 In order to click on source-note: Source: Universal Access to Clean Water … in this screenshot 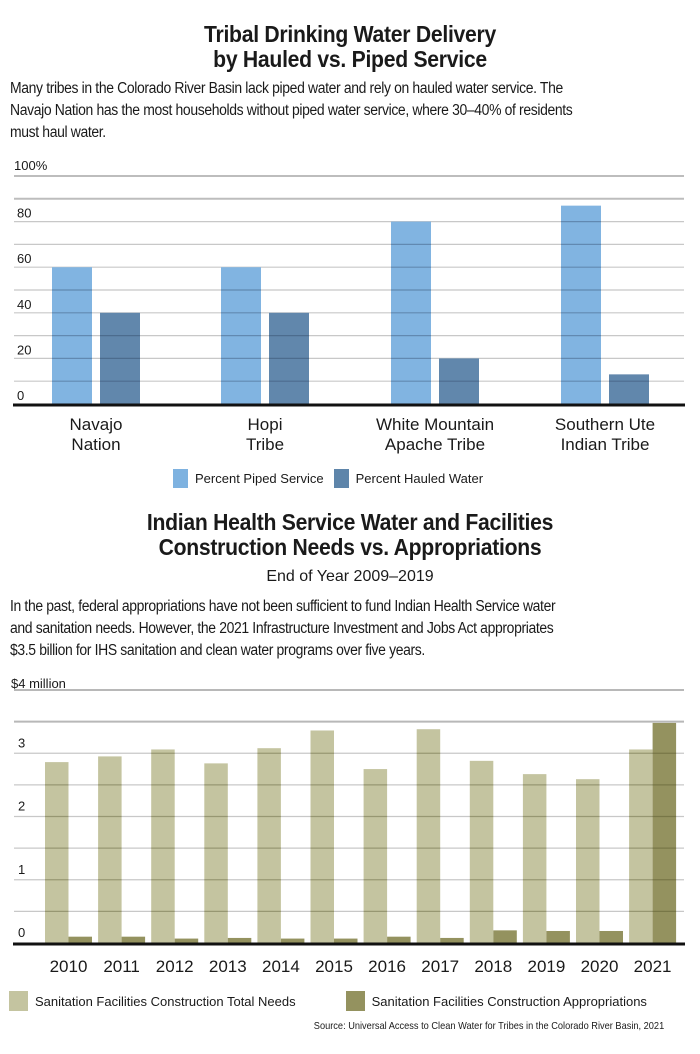, I will do `click(488, 1026)`.